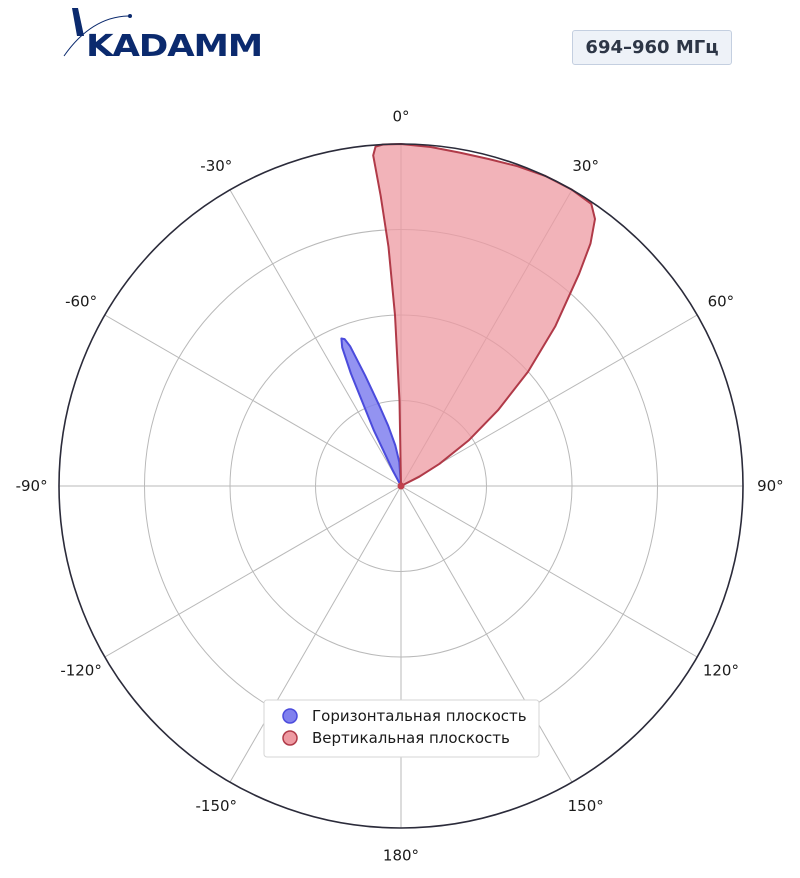  Describe the element at coordinates (419, 716) in the screenshot. I see `legend-label: Горизонтальная плоскость` at that location.